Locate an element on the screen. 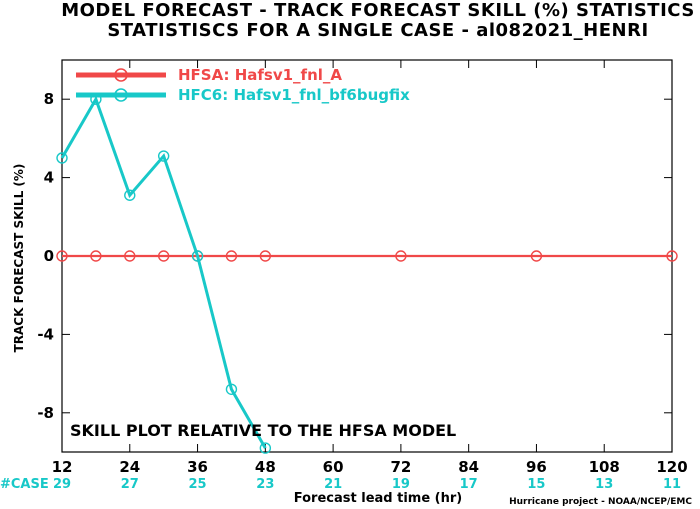  case-count: 11 is located at coordinates (672, 484).